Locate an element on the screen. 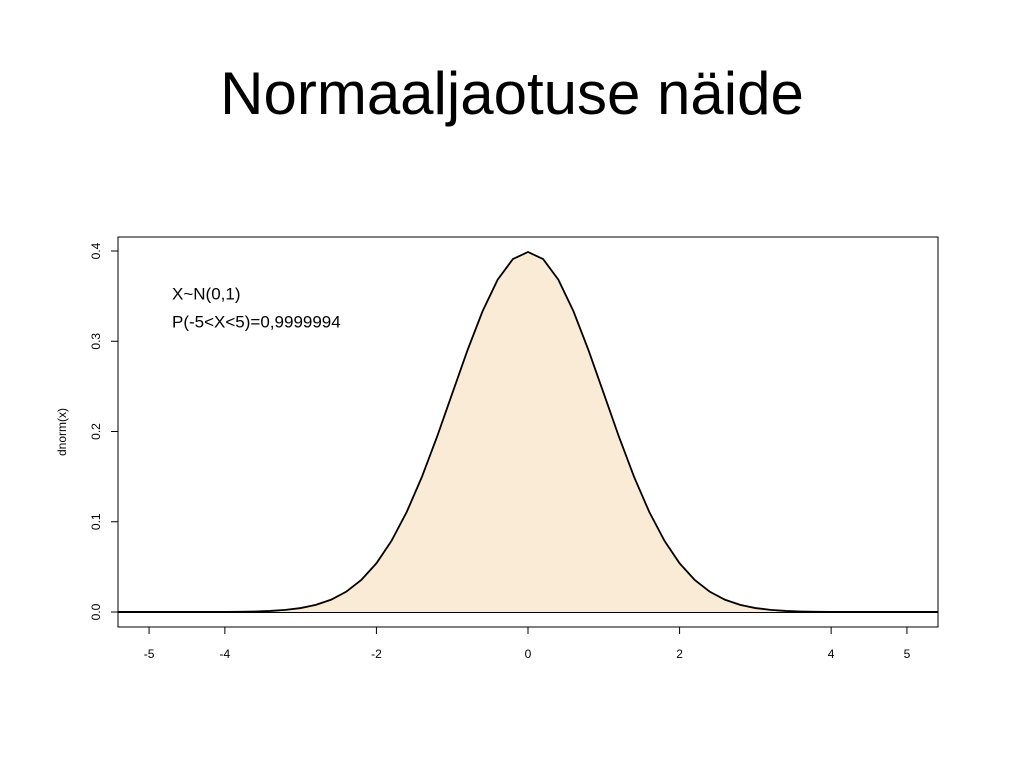 Image resolution: width=1024 pixels, height=773 pixels. annotation: X~N(0,1) is located at coordinates (206, 293).